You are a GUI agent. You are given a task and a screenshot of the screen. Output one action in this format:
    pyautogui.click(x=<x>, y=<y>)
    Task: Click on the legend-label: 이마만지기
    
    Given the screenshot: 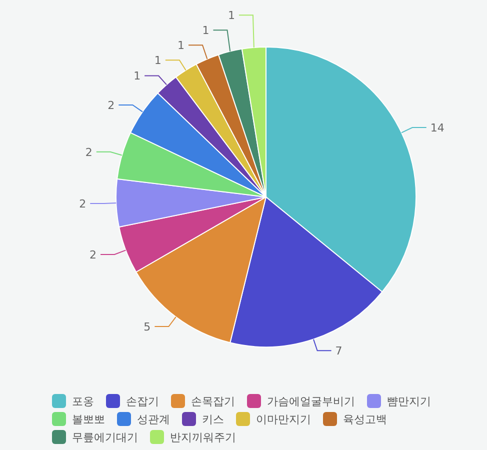 What is the action you would take?
    pyautogui.click(x=283, y=419)
    